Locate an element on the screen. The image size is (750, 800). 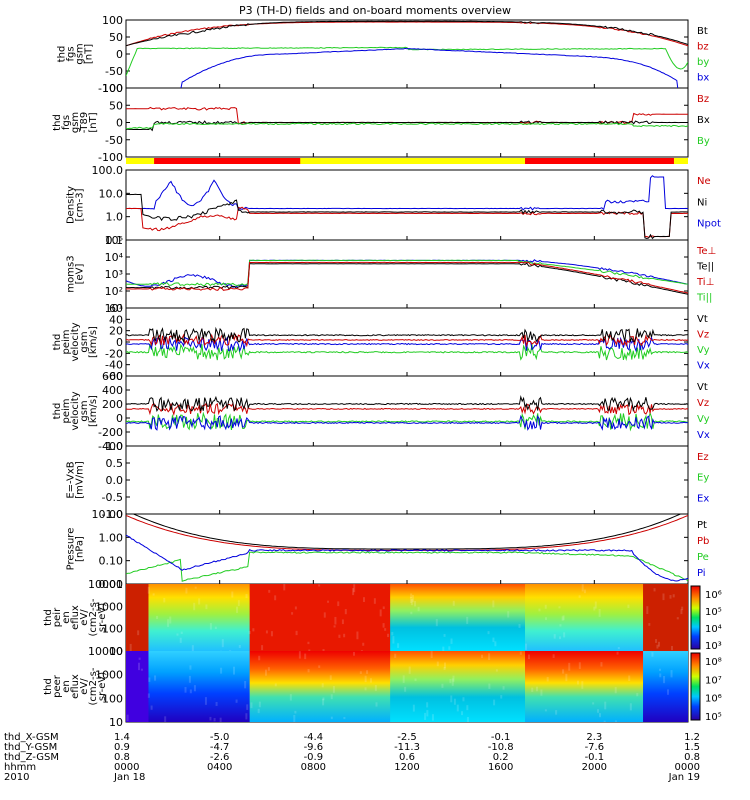
y-axis-label: fgs is located at coordinates (66, 122).